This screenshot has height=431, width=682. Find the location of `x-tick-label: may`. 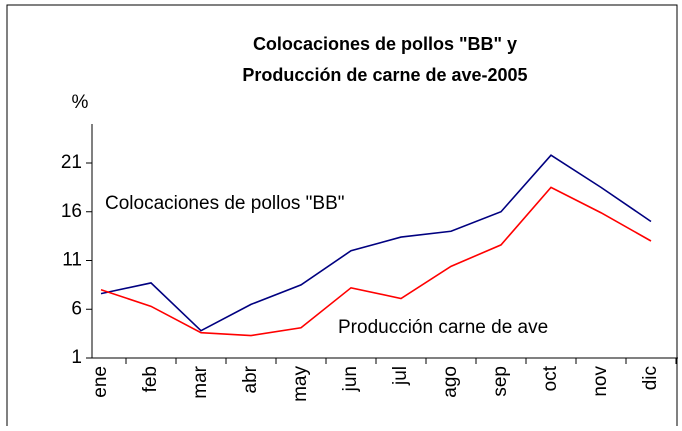

x-tick-label: may is located at coordinates (300, 384).